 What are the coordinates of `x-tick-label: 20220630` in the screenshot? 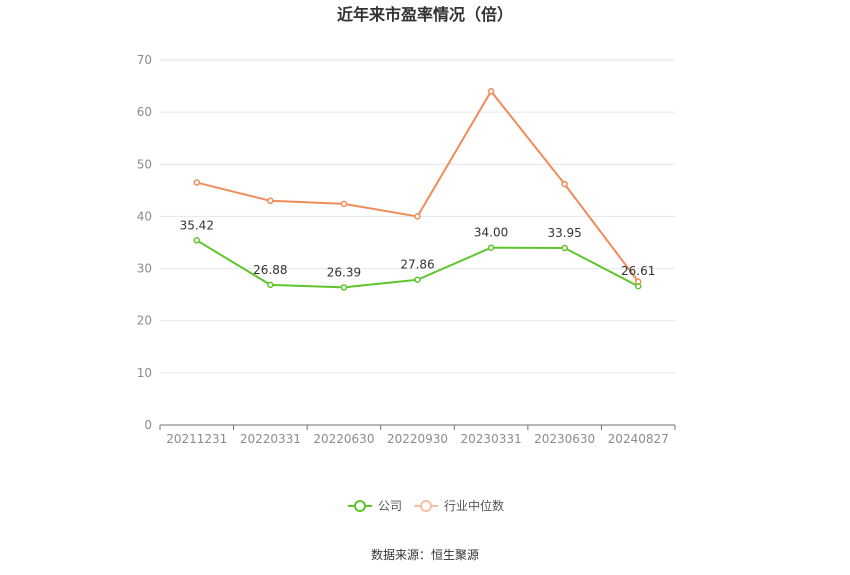 It's located at (343, 439).